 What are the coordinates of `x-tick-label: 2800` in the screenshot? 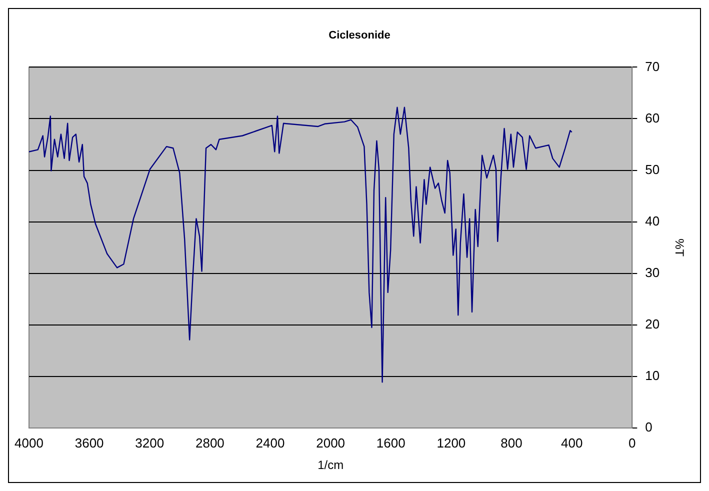 It's located at (209, 442).